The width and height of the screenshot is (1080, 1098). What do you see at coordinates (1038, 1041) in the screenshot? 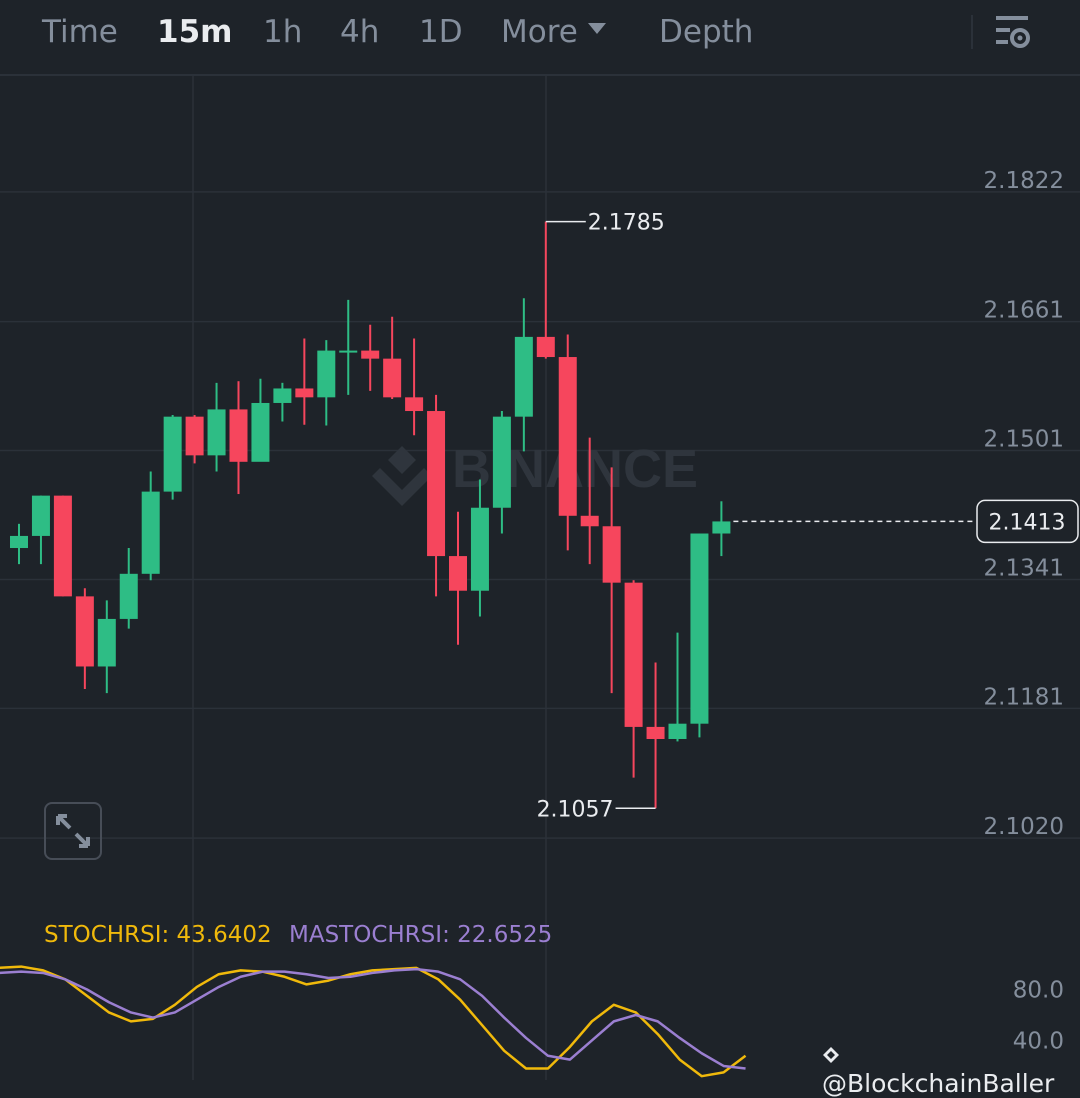
I see `indicator-tick-label: 40.0` at bounding box center [1038, 1041].